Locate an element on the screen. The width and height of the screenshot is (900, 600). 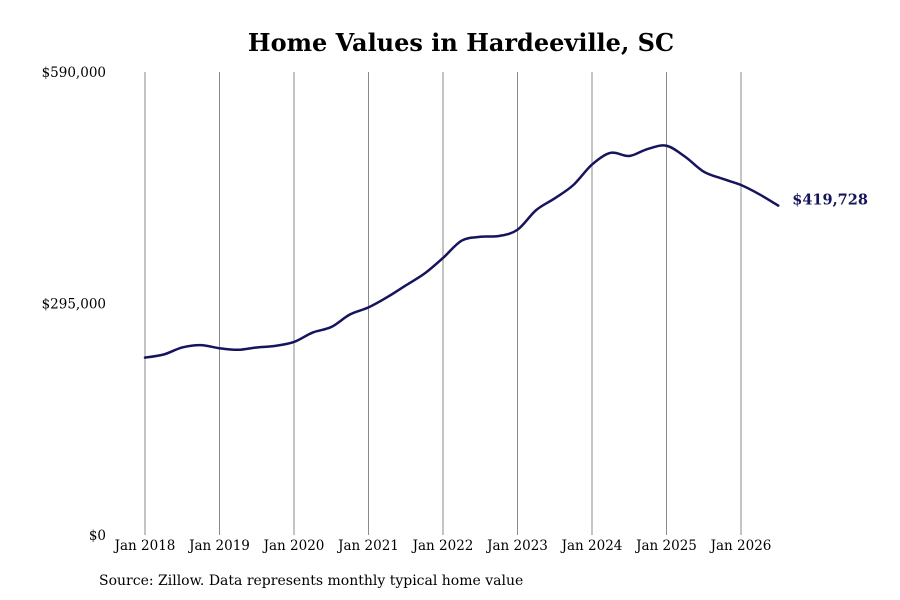
x-tick-label: Jan 2022 is located at coordinates (442, 546).